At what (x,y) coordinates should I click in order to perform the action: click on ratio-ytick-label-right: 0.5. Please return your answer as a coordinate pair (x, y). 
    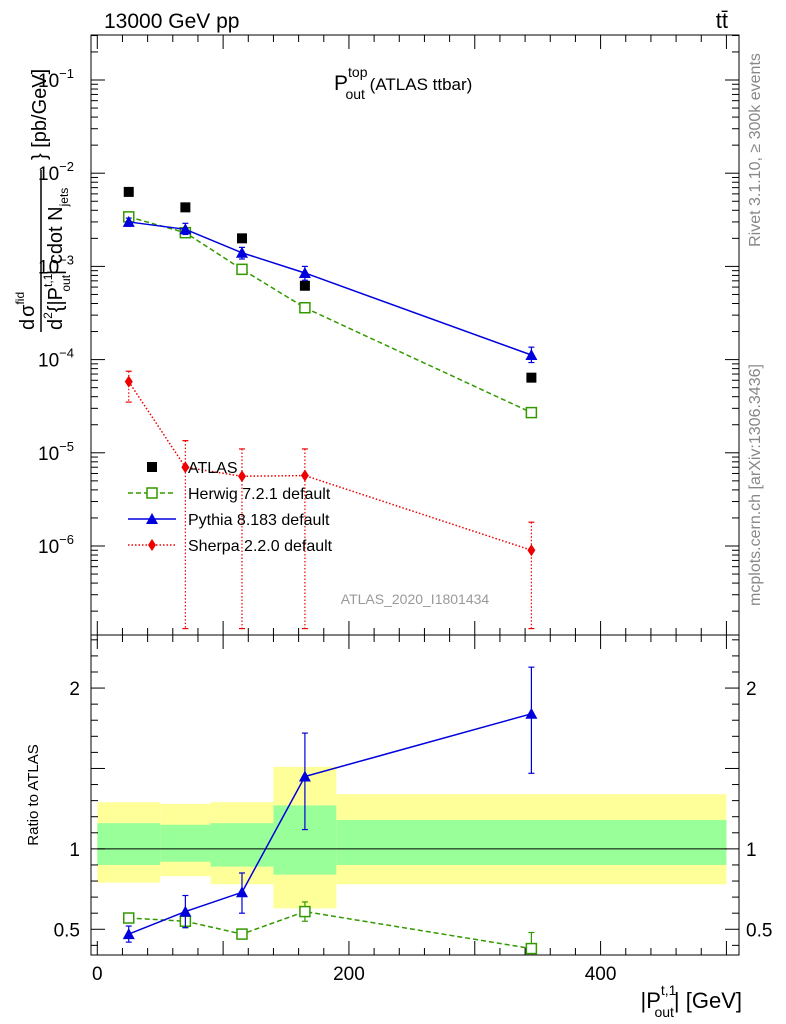
    Looking at the image, I should click on (759, 930).